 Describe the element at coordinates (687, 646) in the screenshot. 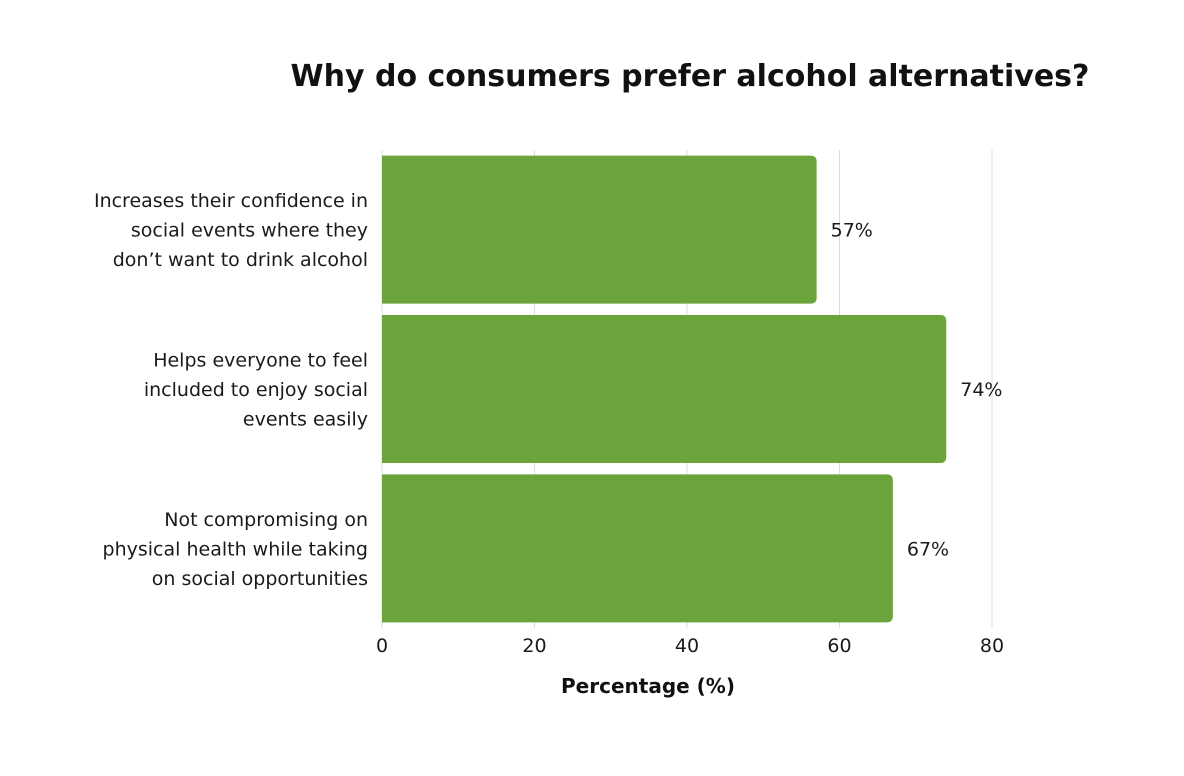

I see `x-tick-label-2: 40` at that location.